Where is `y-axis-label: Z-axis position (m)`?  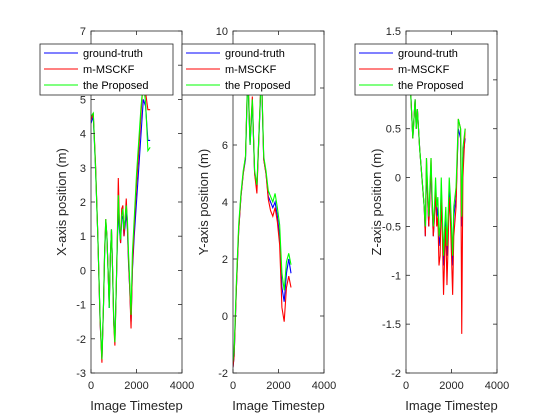 y-axis-label: Z-axis position (m) is located at coordinates (376, 202).